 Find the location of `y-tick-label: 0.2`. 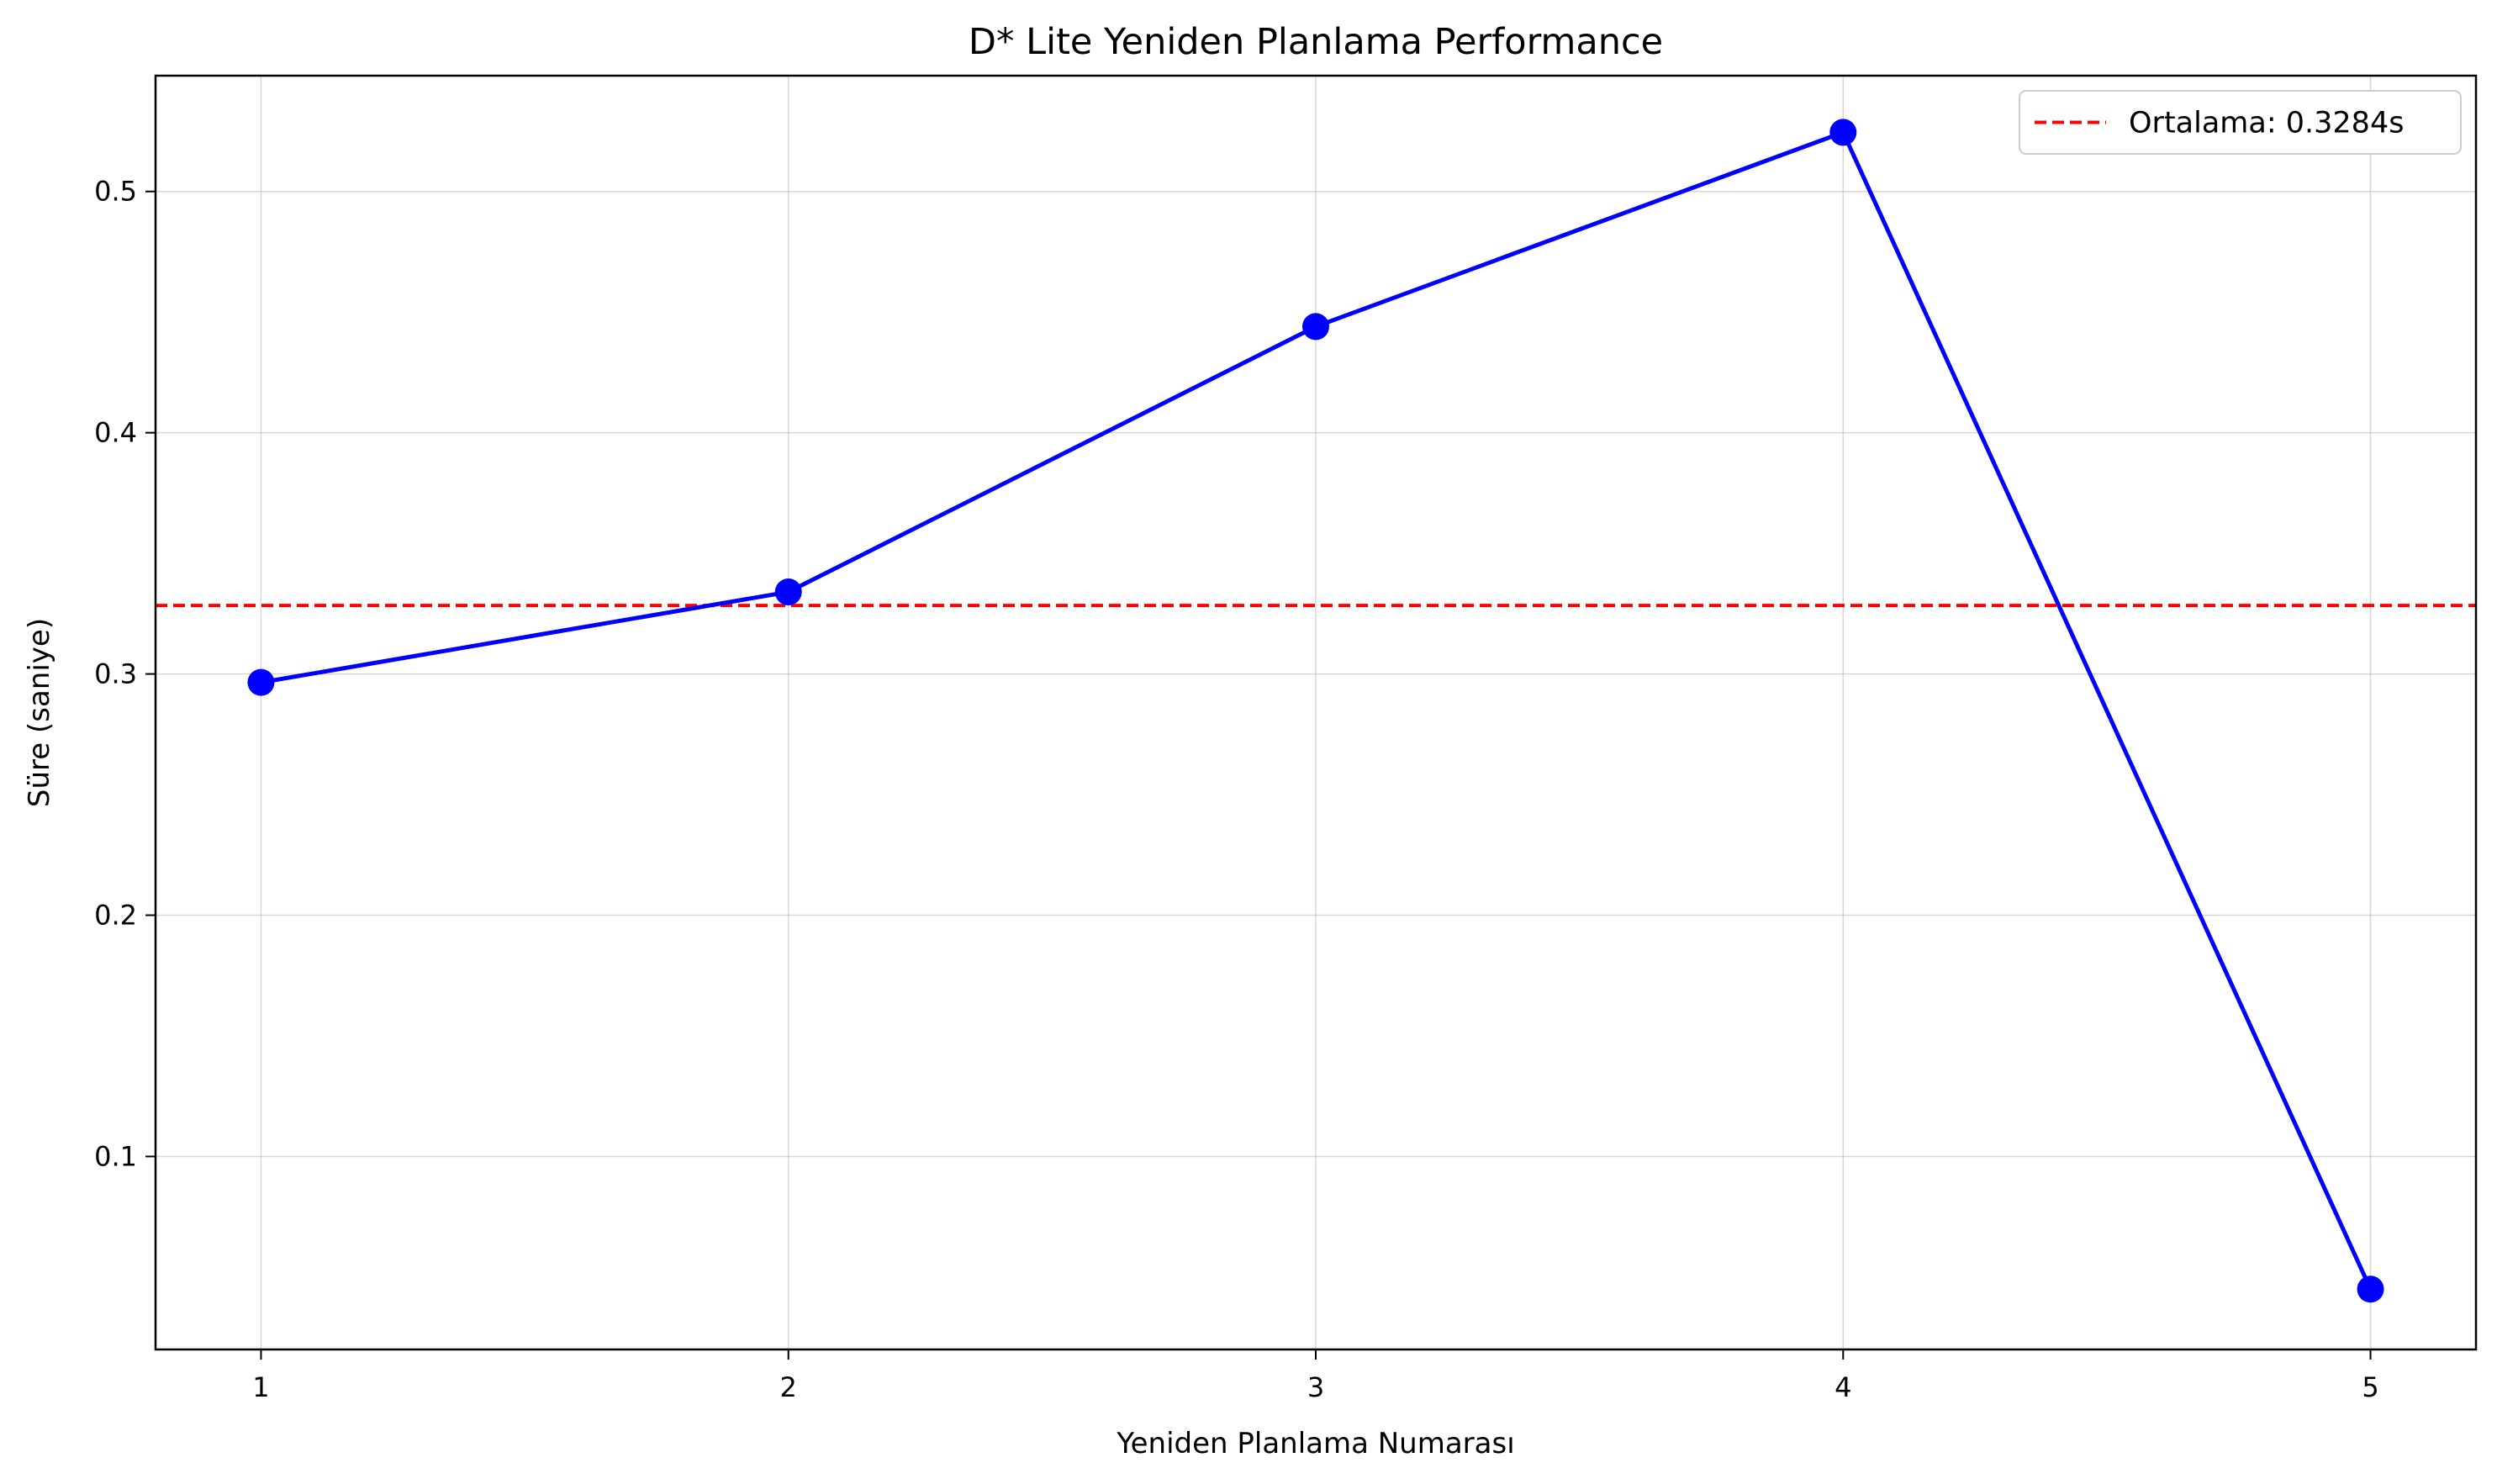

y-tick-label: 0.2 is located at coordinates (115, 916).